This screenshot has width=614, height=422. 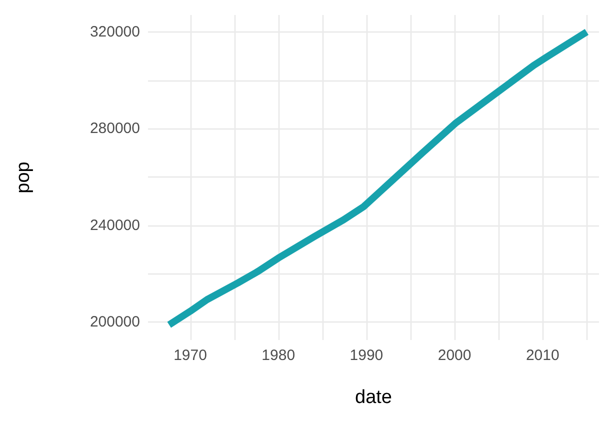 I want to click on y-axis-title: pop, so click(x=23, y=178).